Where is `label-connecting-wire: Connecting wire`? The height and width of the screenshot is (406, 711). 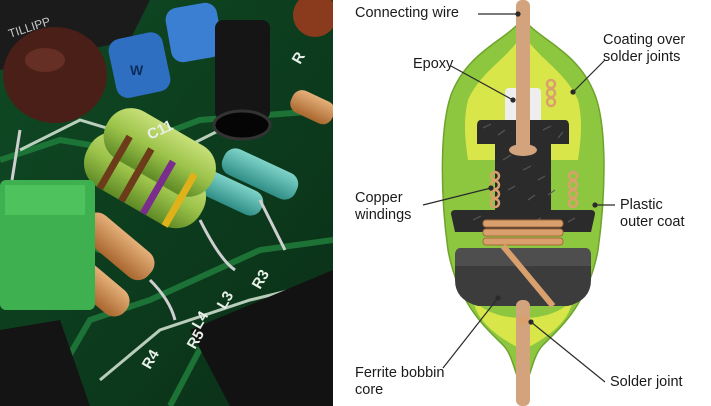
label-connecting-wire: Connecting wire is located at coordinates (407, 13).